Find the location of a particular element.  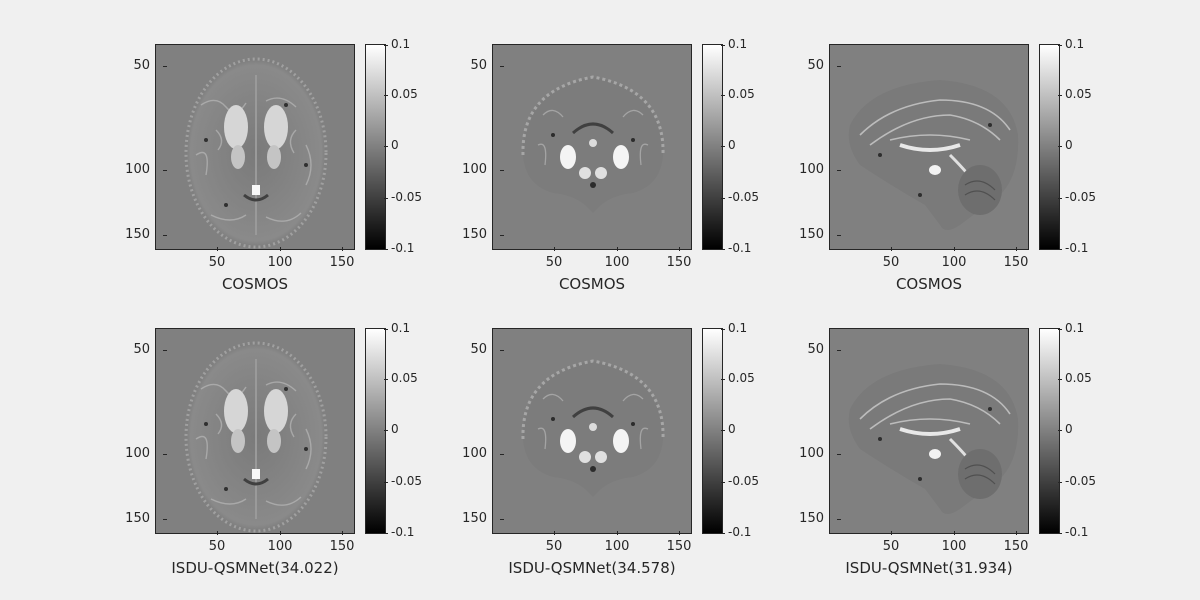

panel-caption: ISDU-QSMNet(34.578) is located at coordinates (592, 568).